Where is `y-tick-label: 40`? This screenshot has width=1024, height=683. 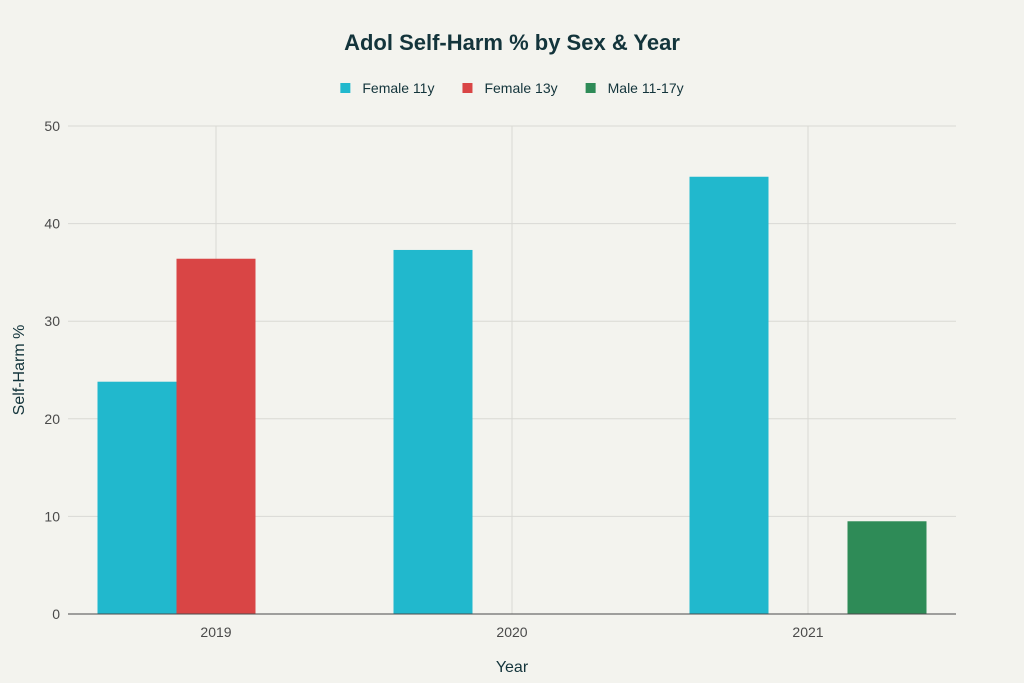 y-tick-label: 40 is located at coordinates (52, 224).